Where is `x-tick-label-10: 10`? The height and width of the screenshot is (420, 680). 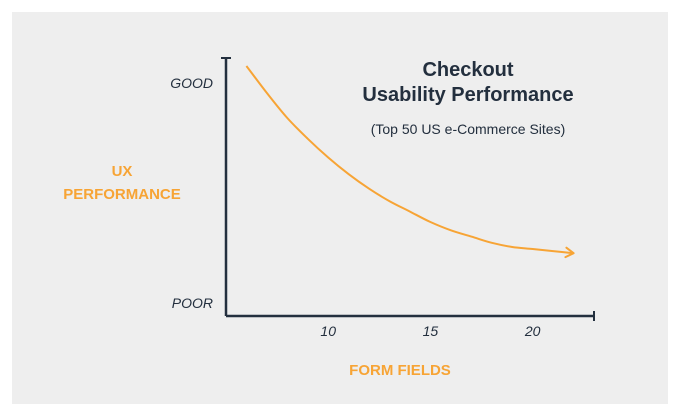
x-tick-label-10: 10 is located at coordinates (328, 331).